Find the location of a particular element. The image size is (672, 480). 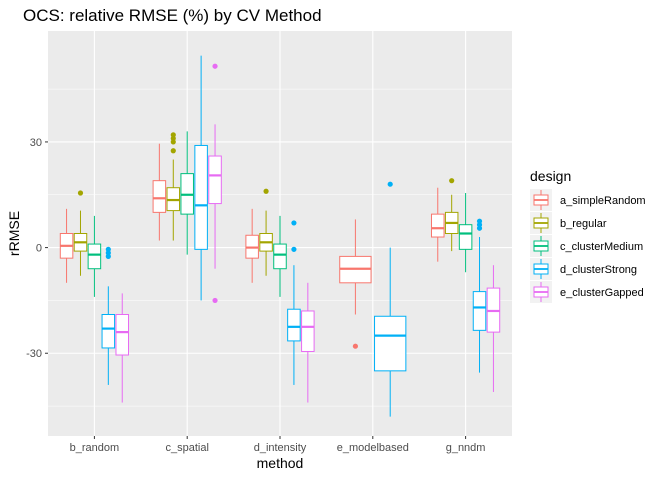

legend-label: e_clusterGapped is located at coordinates (602, 293).